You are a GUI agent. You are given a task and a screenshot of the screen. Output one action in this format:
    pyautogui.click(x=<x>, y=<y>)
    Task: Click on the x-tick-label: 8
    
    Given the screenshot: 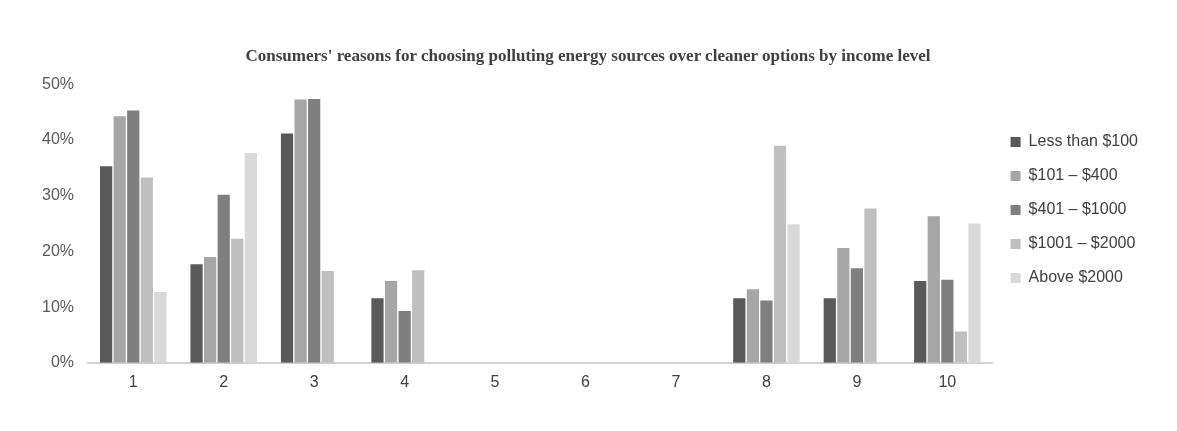 What is the action you would take?
    pyautogui.click(x=766, y=381)
    